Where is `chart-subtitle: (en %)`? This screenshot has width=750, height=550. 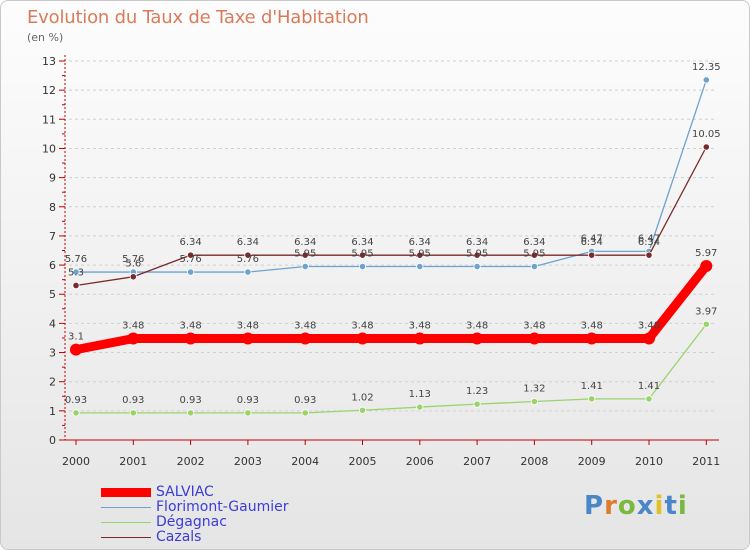
chart-subtitle: (en %) is located at coordinates (45, 37).